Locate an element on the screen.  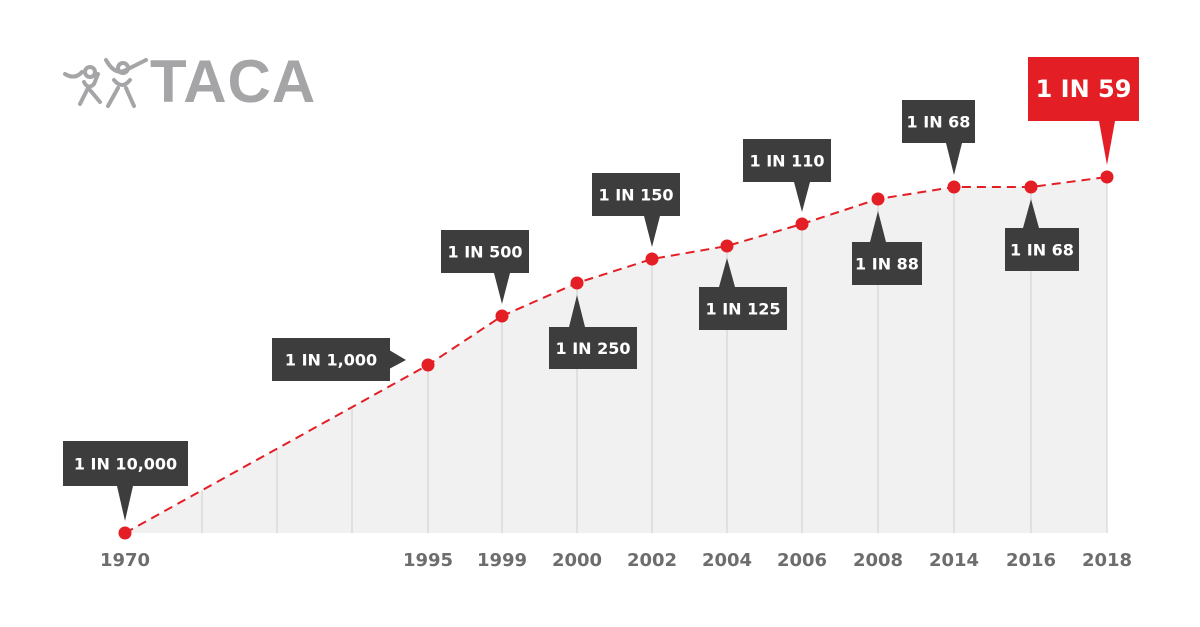
logo-text: TACA is located at coordinates (233, 81).